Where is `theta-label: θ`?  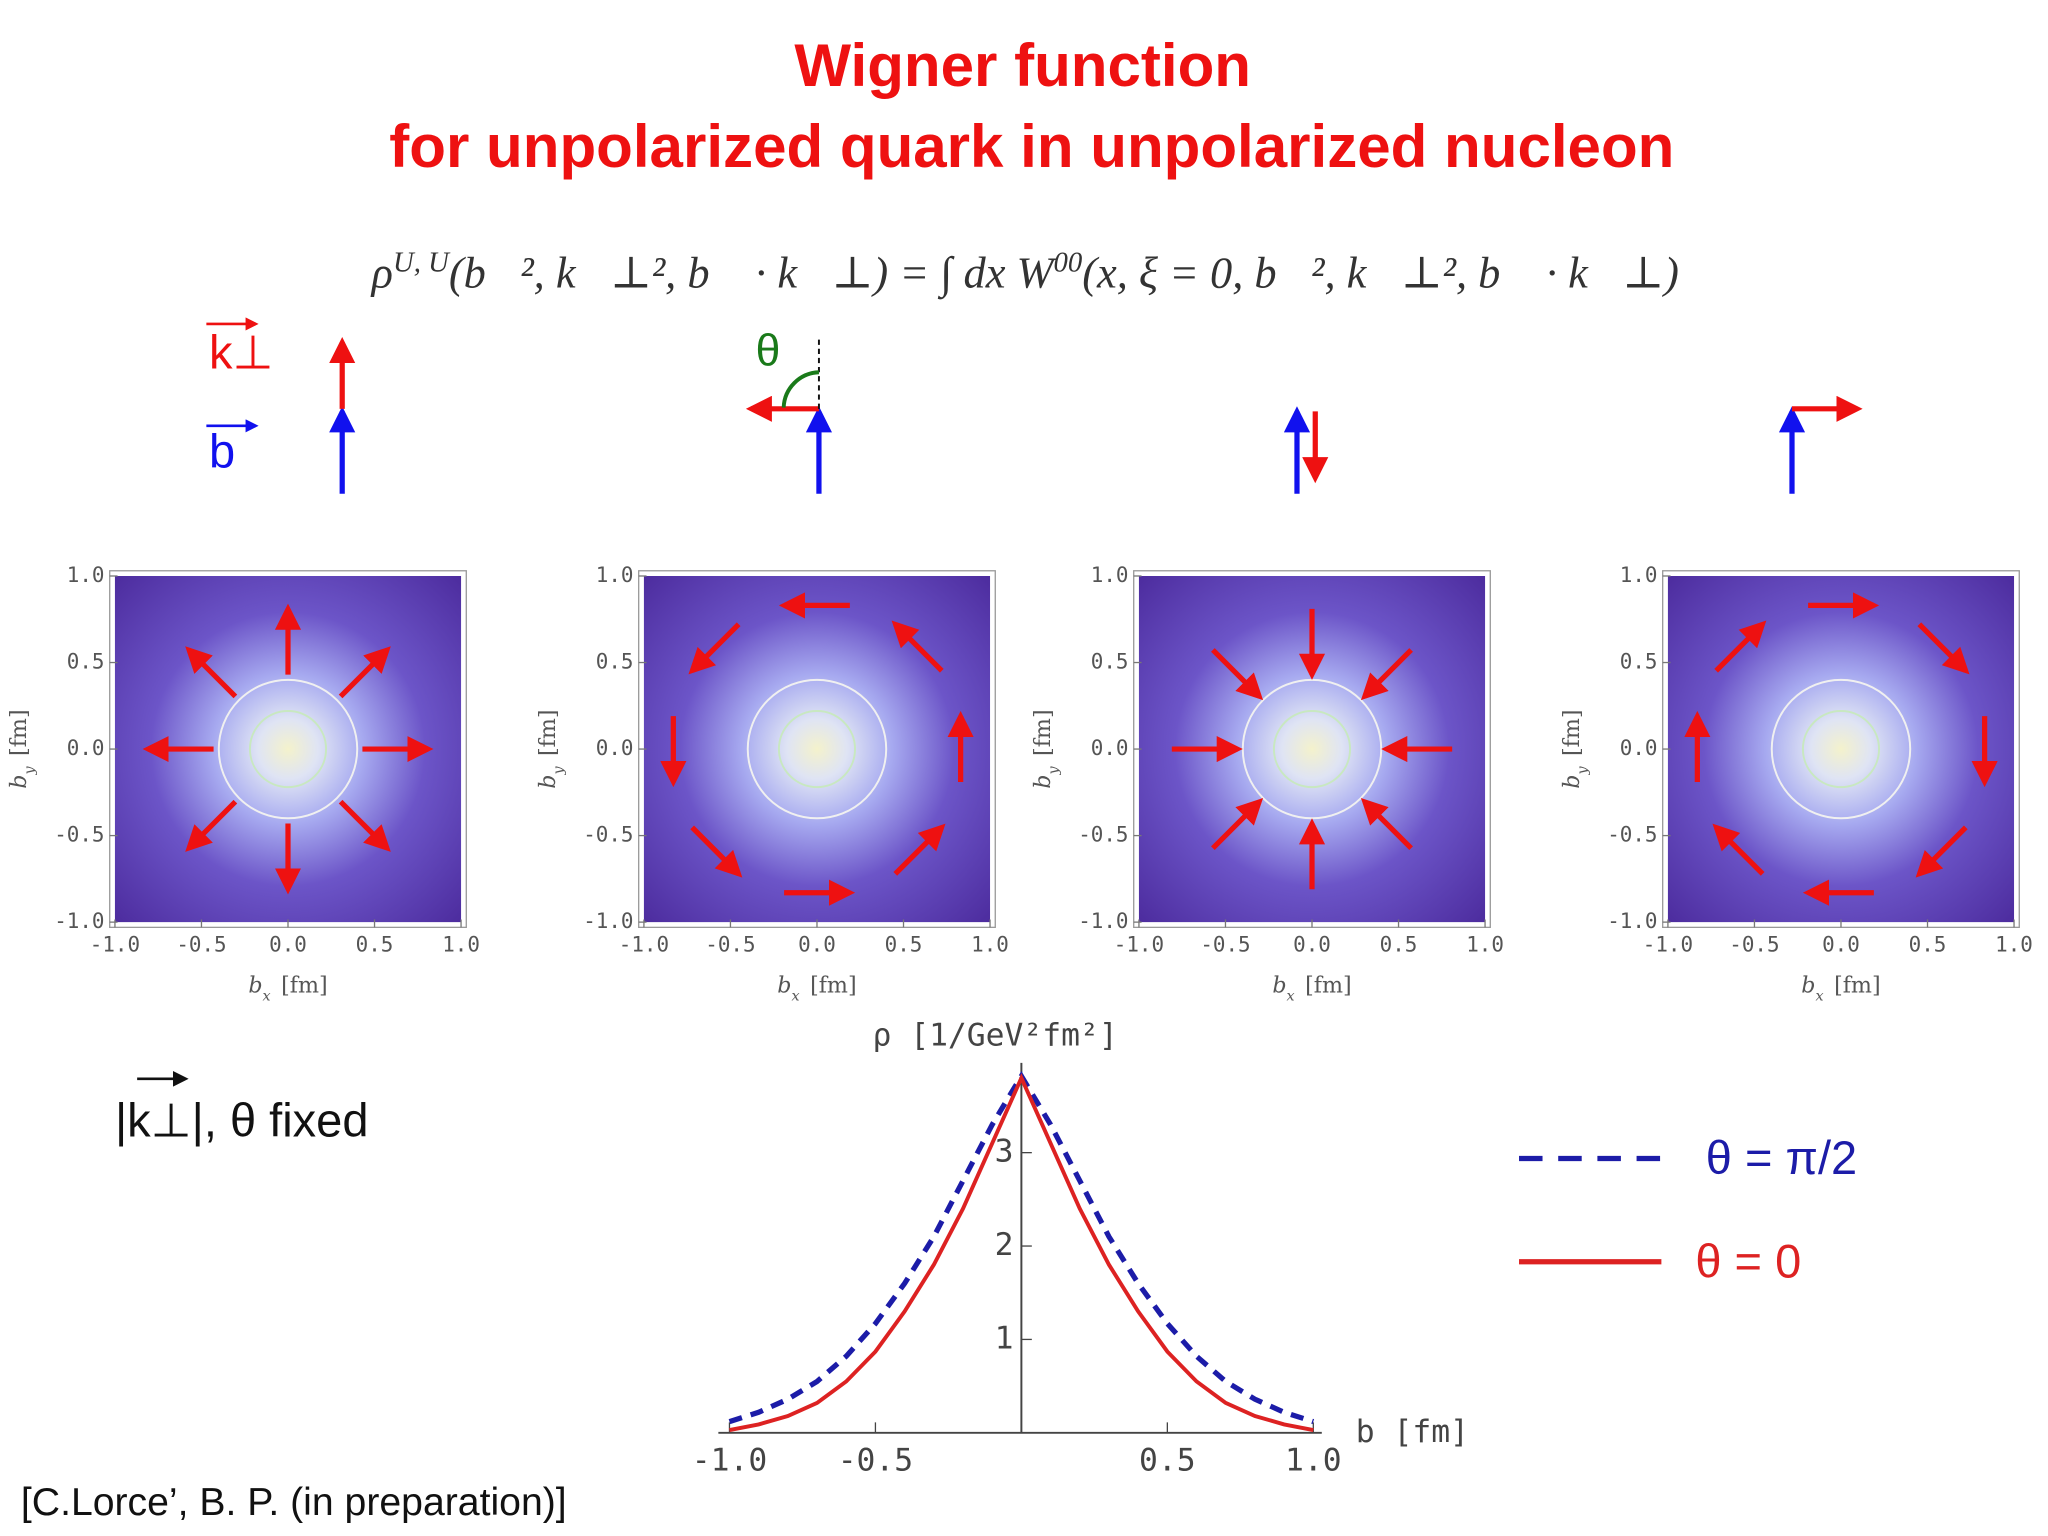 theta-label: θ is located at coordinates (768, 351).